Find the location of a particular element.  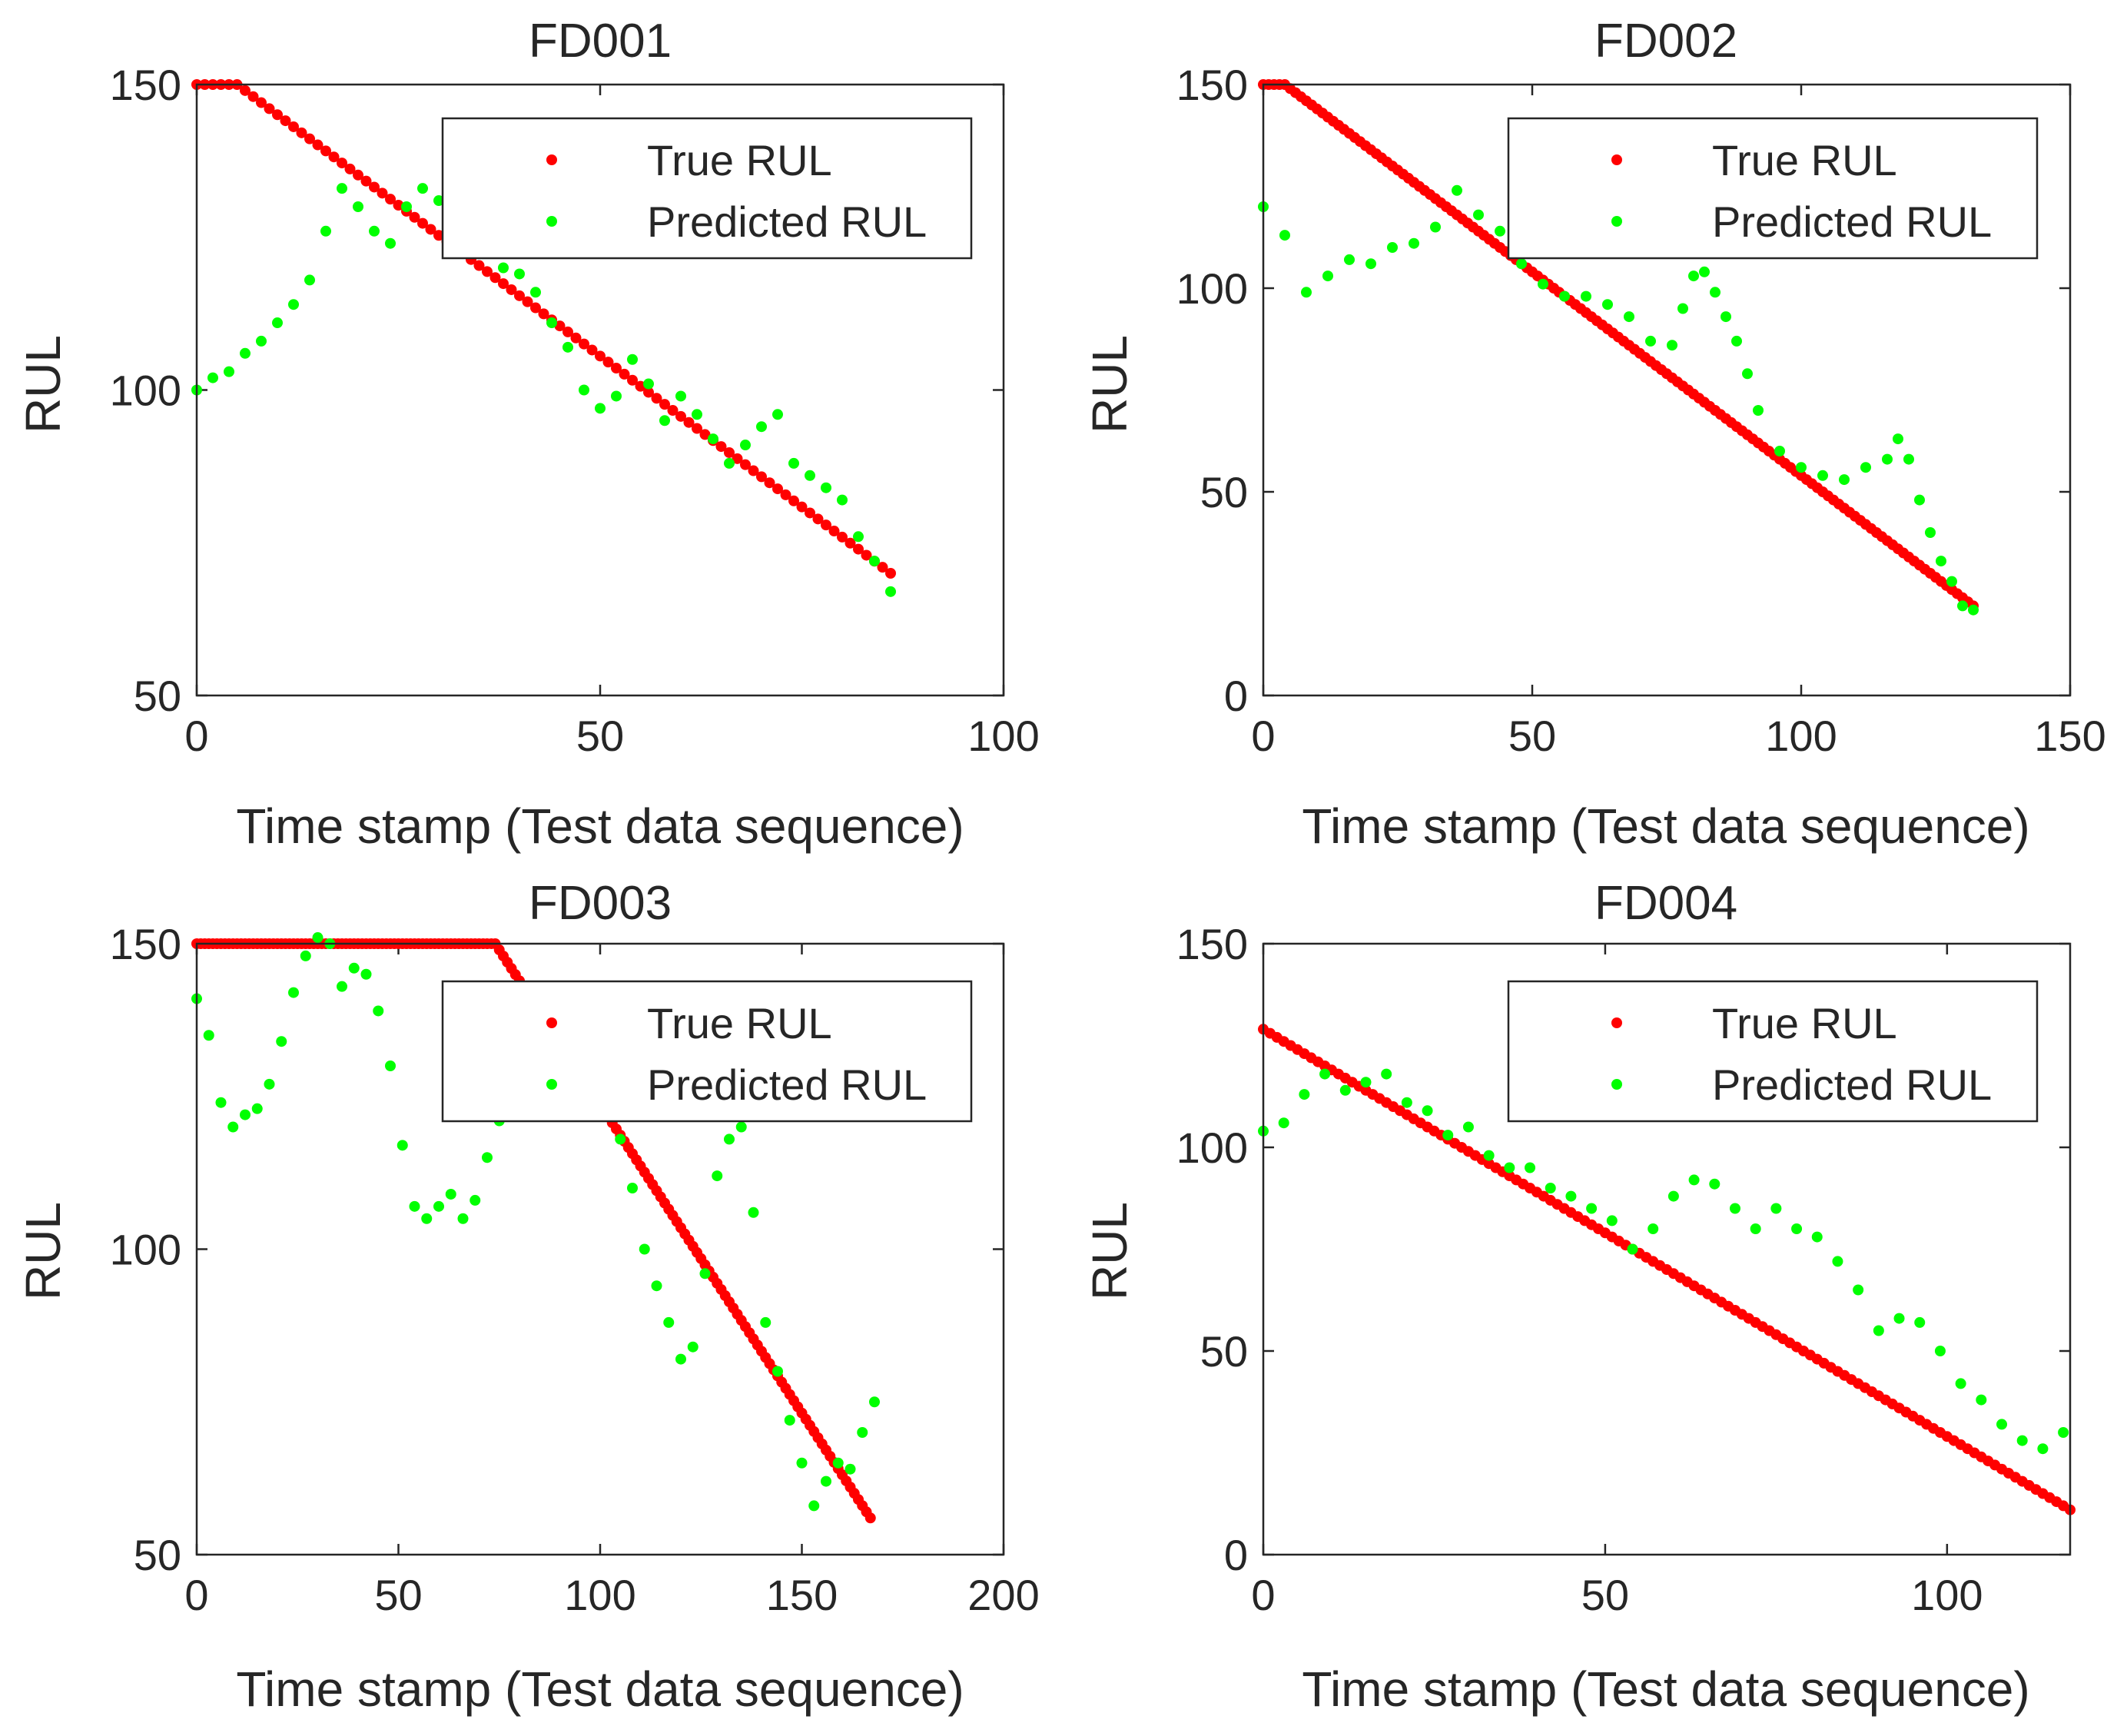

x-tick-label: 50 is located at coordinates (1532, 736).